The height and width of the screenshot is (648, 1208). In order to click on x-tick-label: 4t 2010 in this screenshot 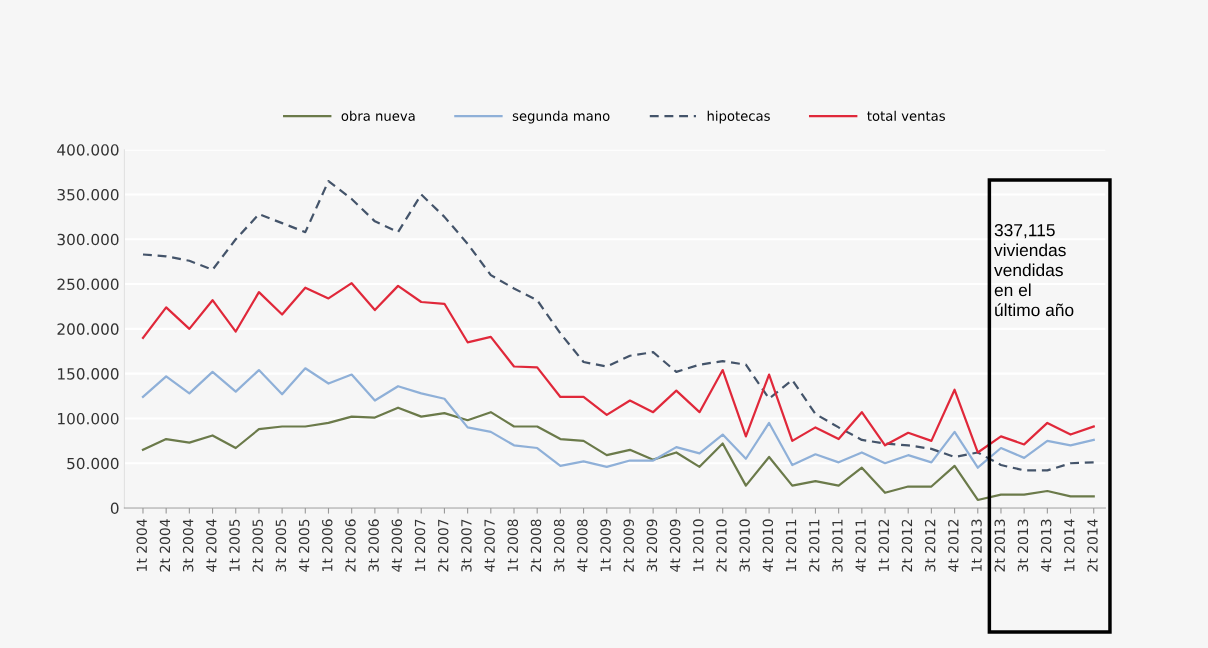, I will do `click(768, 545)`.